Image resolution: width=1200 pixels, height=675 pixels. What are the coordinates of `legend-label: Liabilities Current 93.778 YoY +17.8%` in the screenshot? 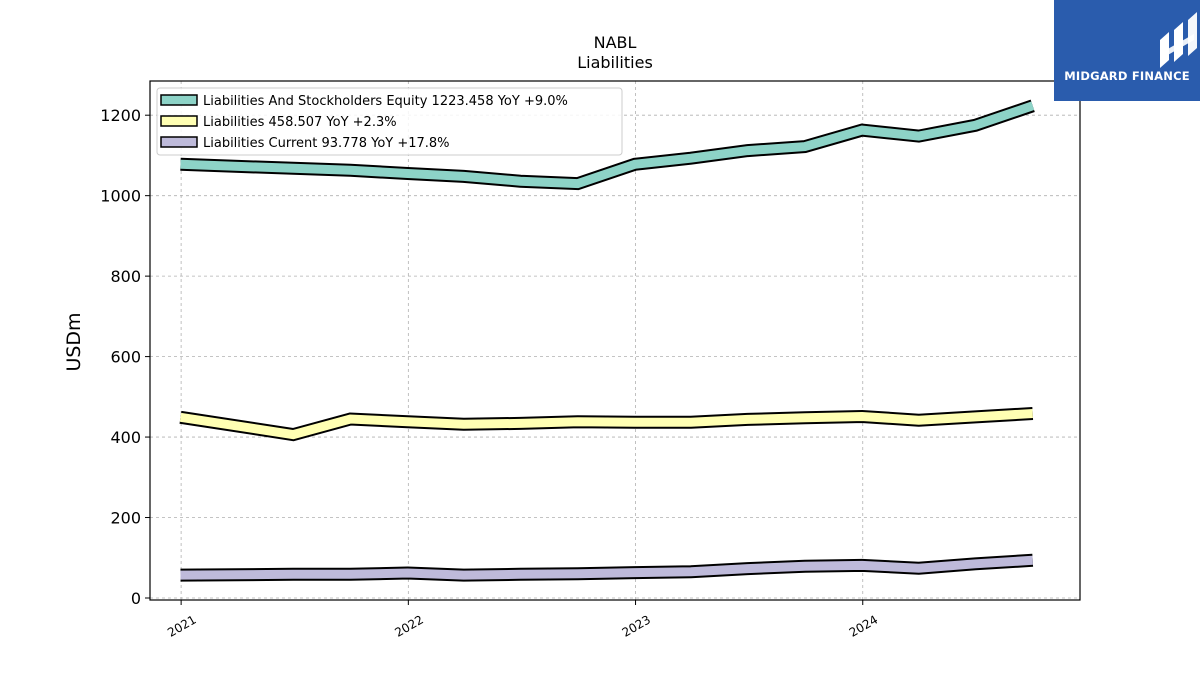 It's located at (326, 143).